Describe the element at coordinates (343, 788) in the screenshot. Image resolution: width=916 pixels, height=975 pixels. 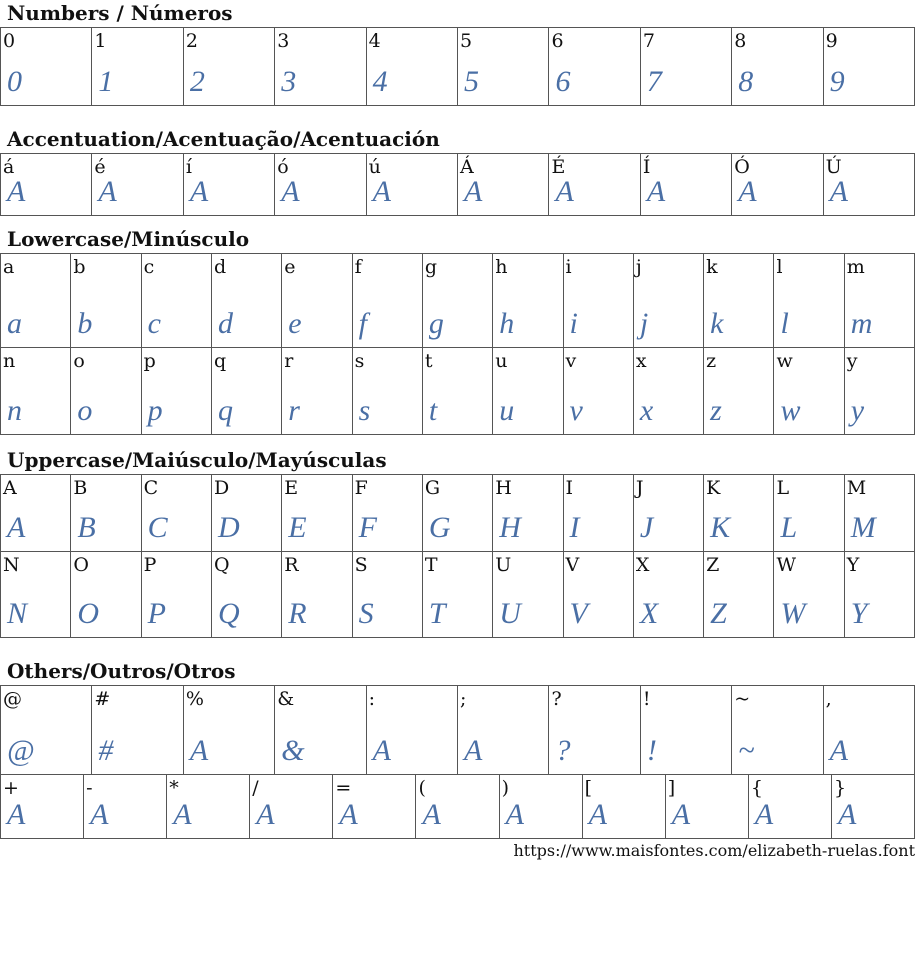
I see `character-label: =` at that location.